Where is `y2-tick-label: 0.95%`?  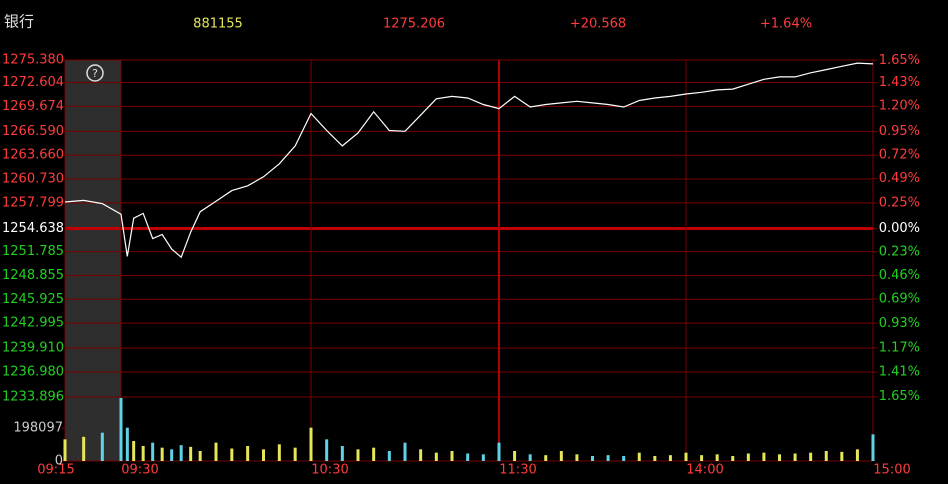
y2-tick-label: 0.95% is located at coordinates (899, 131).